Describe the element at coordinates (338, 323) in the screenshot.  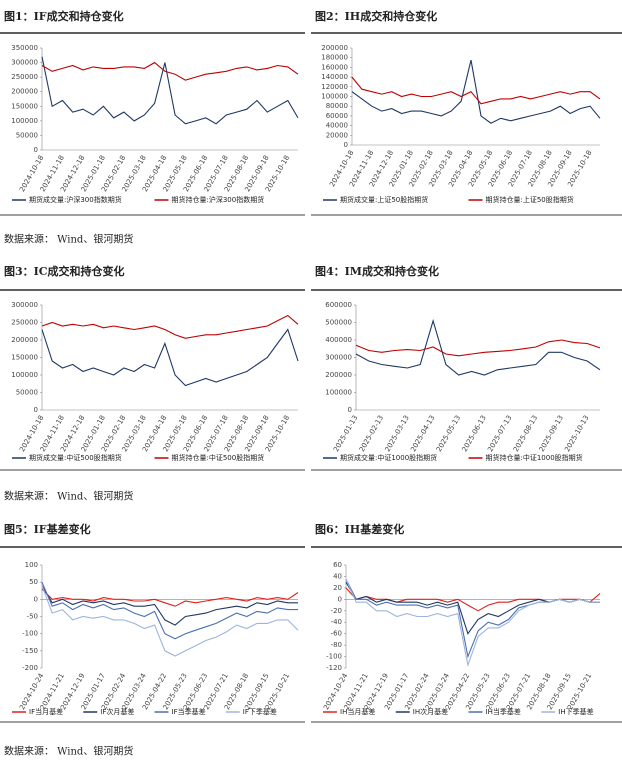
I see `y-tick-label: 500000` at that location.